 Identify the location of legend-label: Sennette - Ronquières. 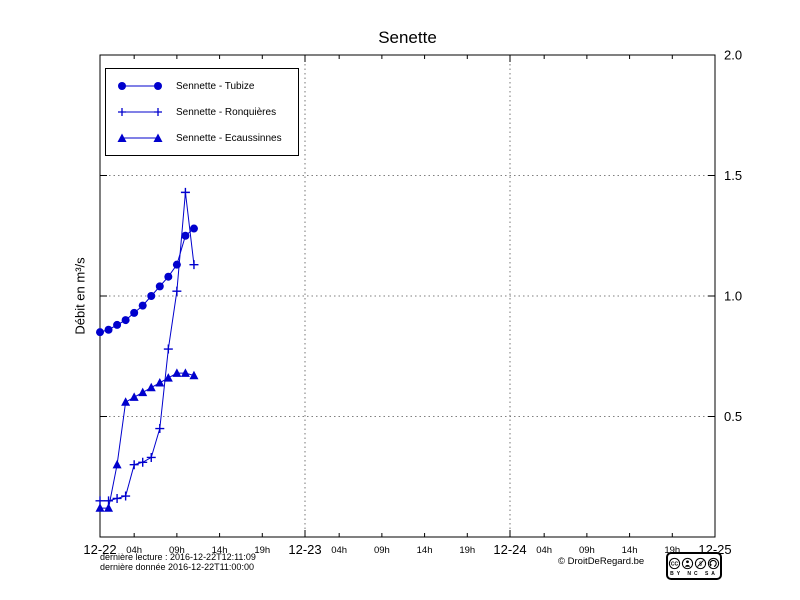
(226, 112).